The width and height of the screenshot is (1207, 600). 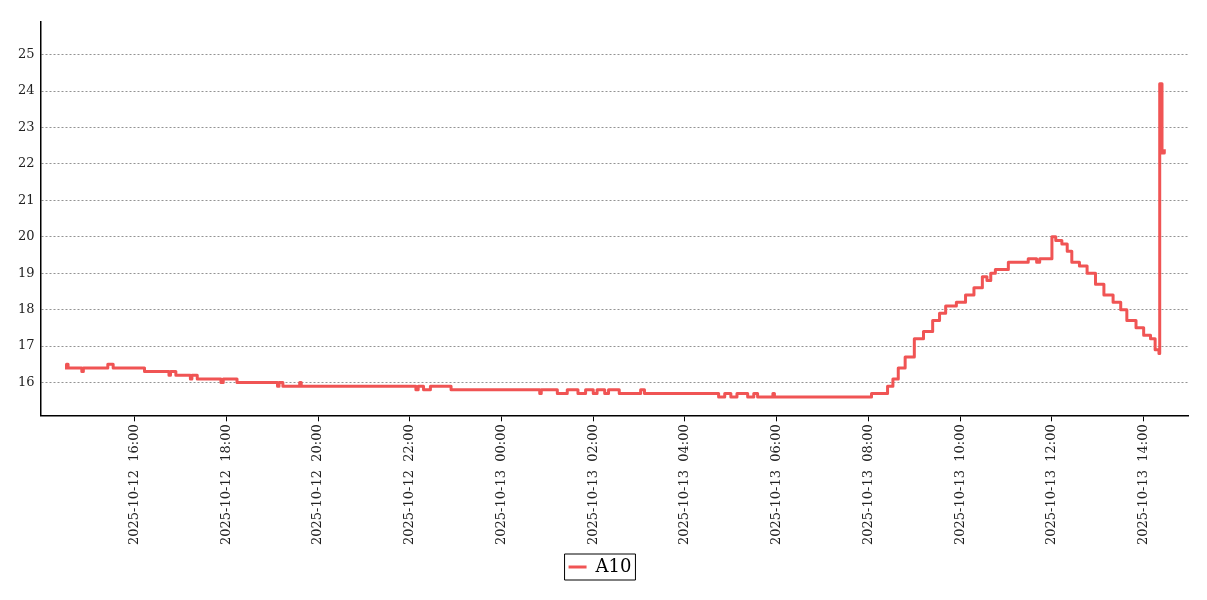 I want to click on x-tick-label: 2025-10-12 20:00, so click(x=317, y=485).